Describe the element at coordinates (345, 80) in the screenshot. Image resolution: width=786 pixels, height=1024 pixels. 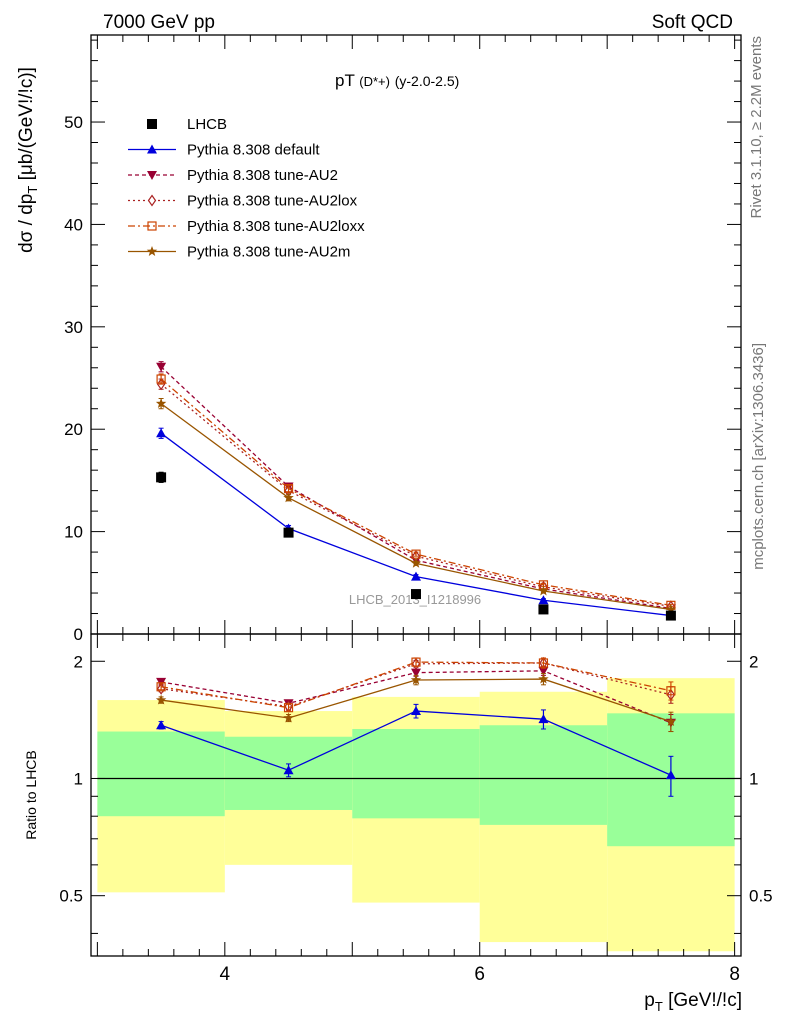
I see `plot-title-main: pT` at that location.